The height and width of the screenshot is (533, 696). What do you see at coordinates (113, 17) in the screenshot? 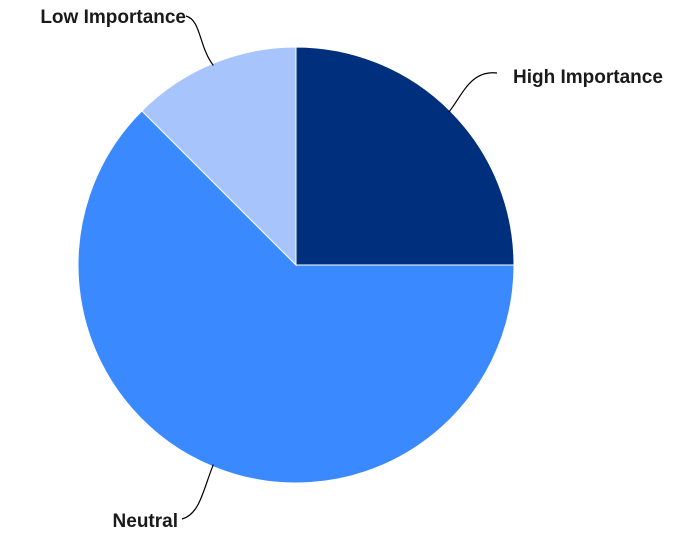
I see `slice-label-low-importance: Low Importance` at bounding box center [113, 17].